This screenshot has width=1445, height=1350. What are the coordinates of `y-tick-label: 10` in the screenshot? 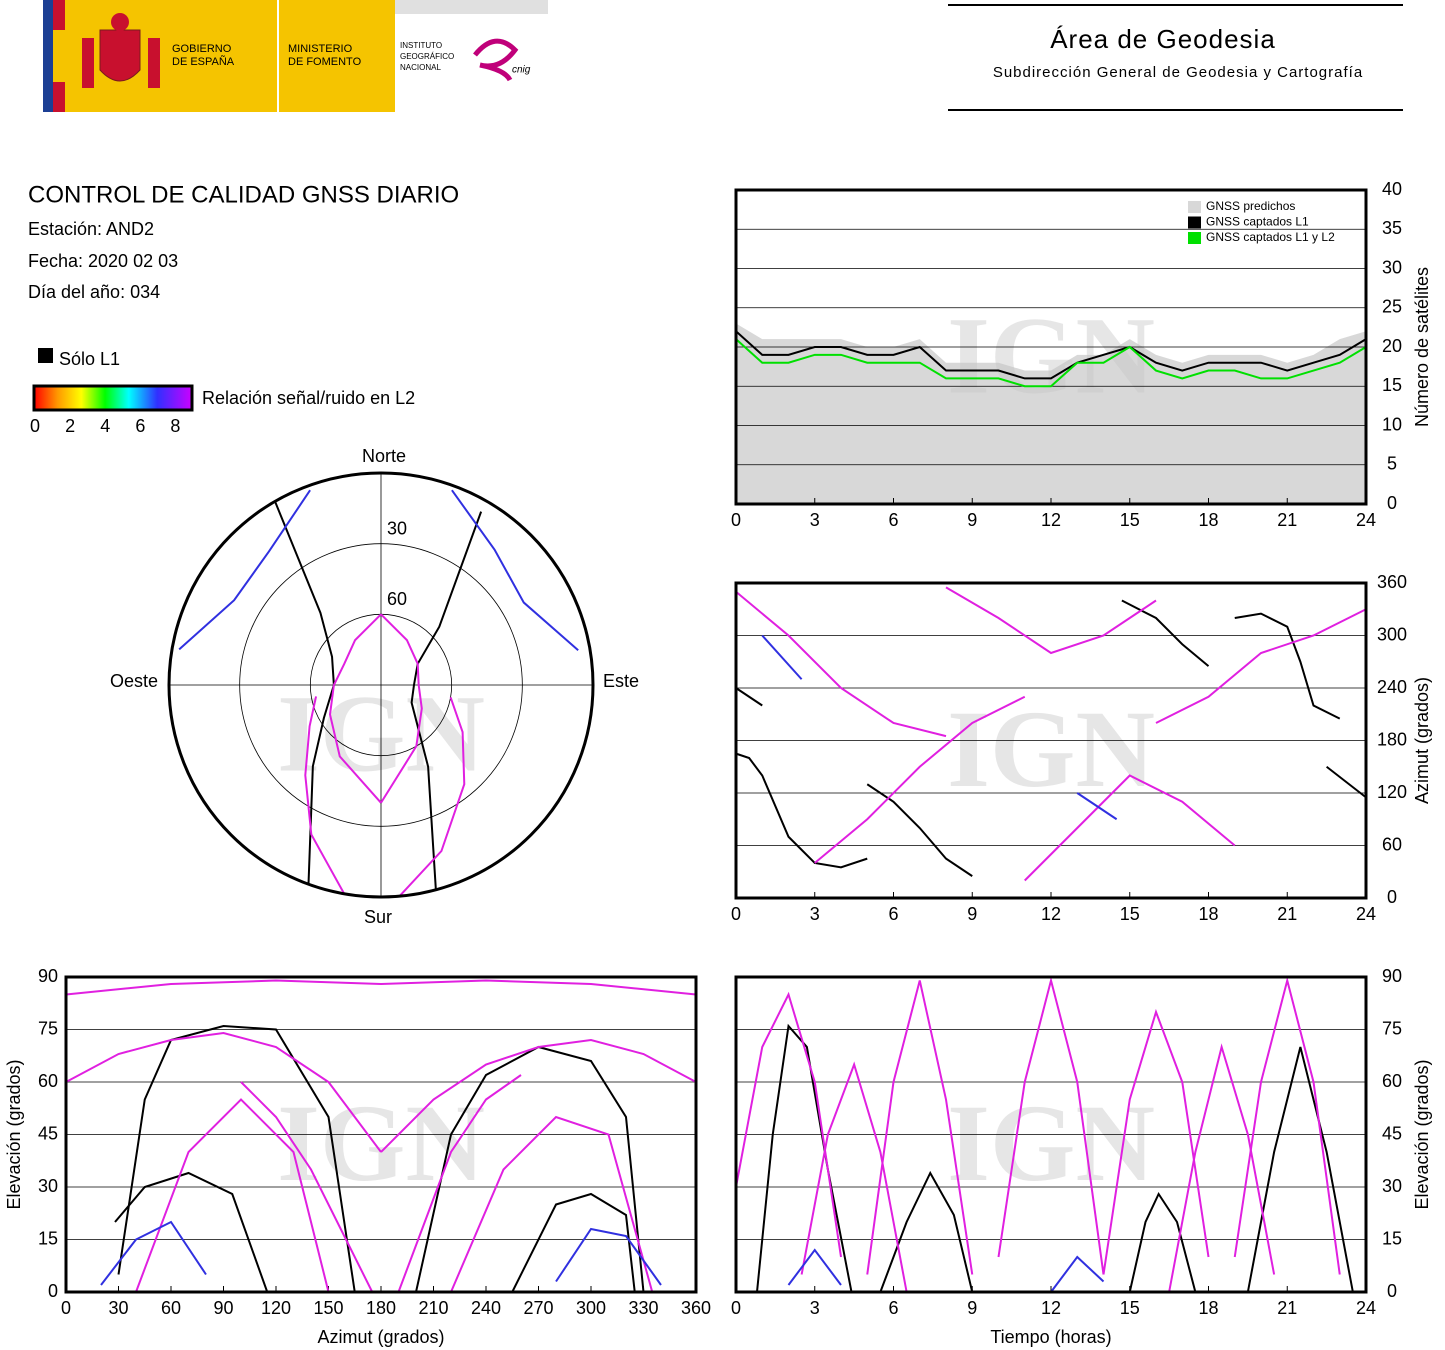 It's located at (1392, 424).